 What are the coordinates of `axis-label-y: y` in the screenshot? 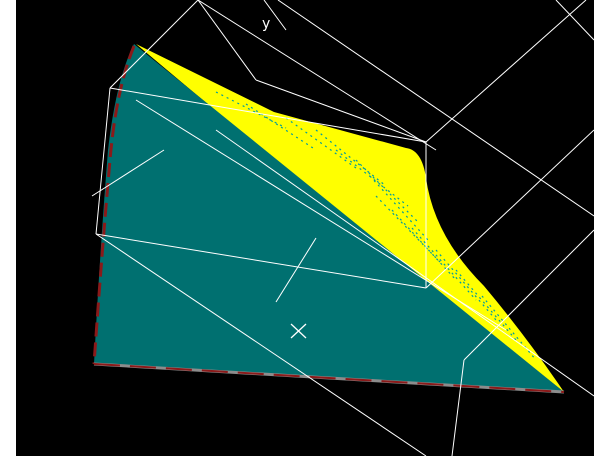 It's located at (266, 24).